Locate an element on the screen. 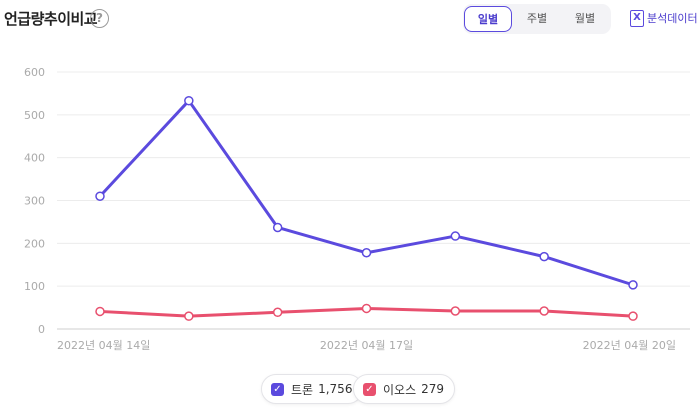  x-tick-label: 2022년 04월 14일 is located at coordinates (103, 345).